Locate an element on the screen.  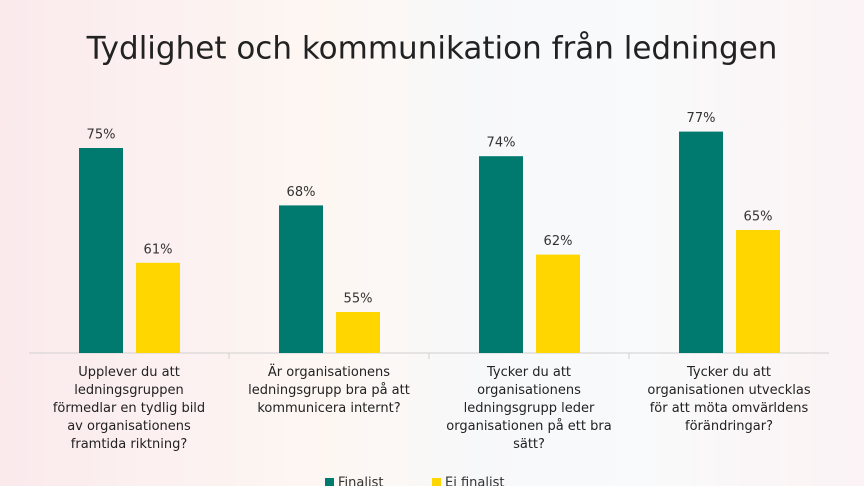
value-label: 55% is located at coordinates (358, 299).